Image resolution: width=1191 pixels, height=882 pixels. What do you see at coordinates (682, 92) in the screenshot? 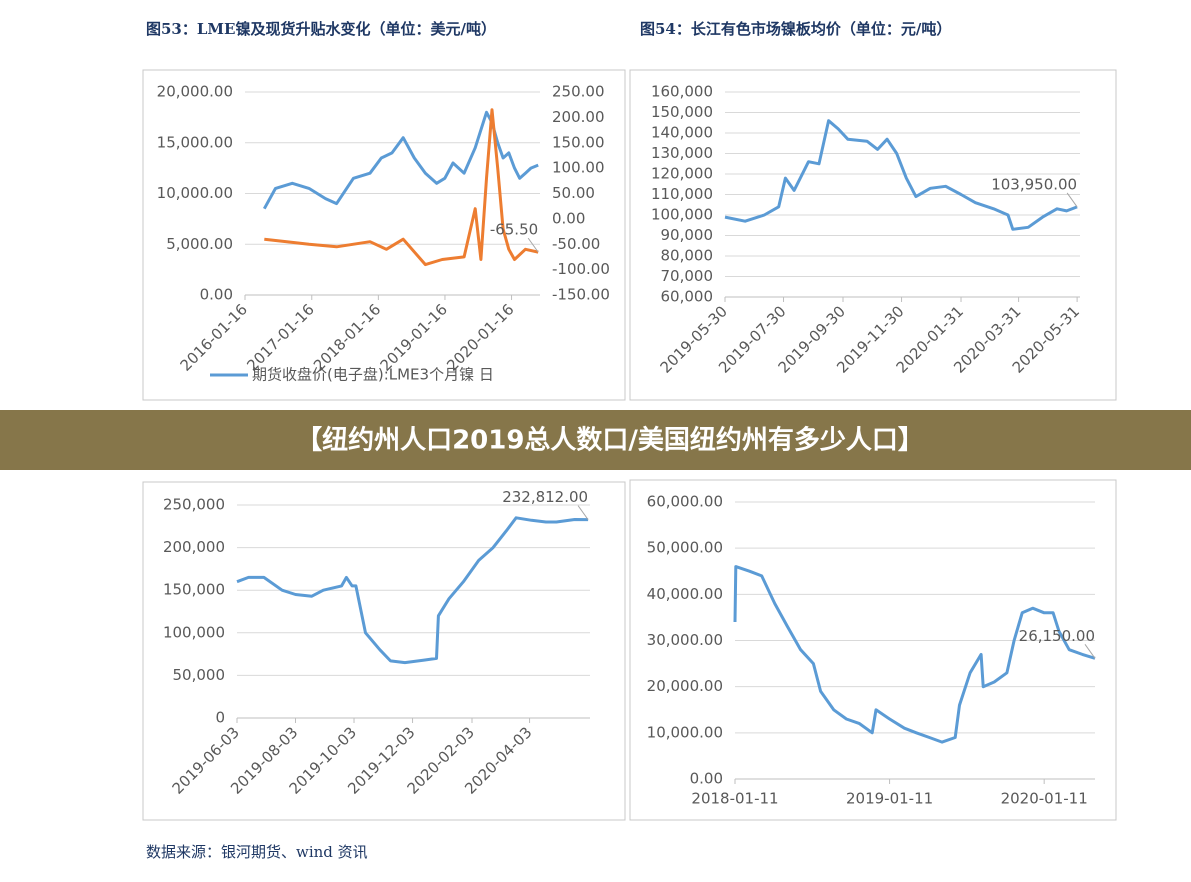
I see `y-tick-label: 160,000` at bounding box center [682, 92].